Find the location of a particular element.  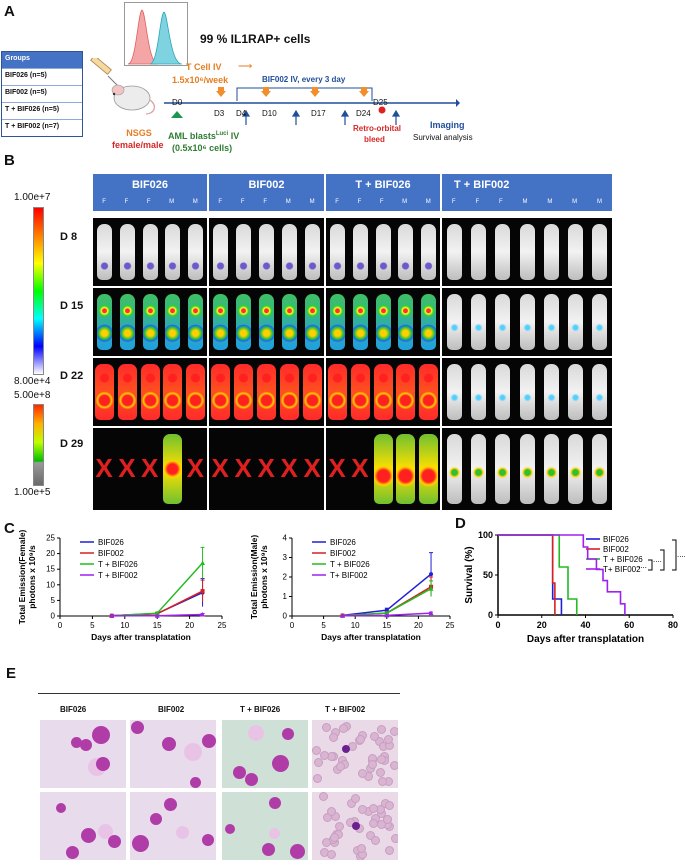

y-axis-label-group: Survival (%) is located at coordinates (469, 574).